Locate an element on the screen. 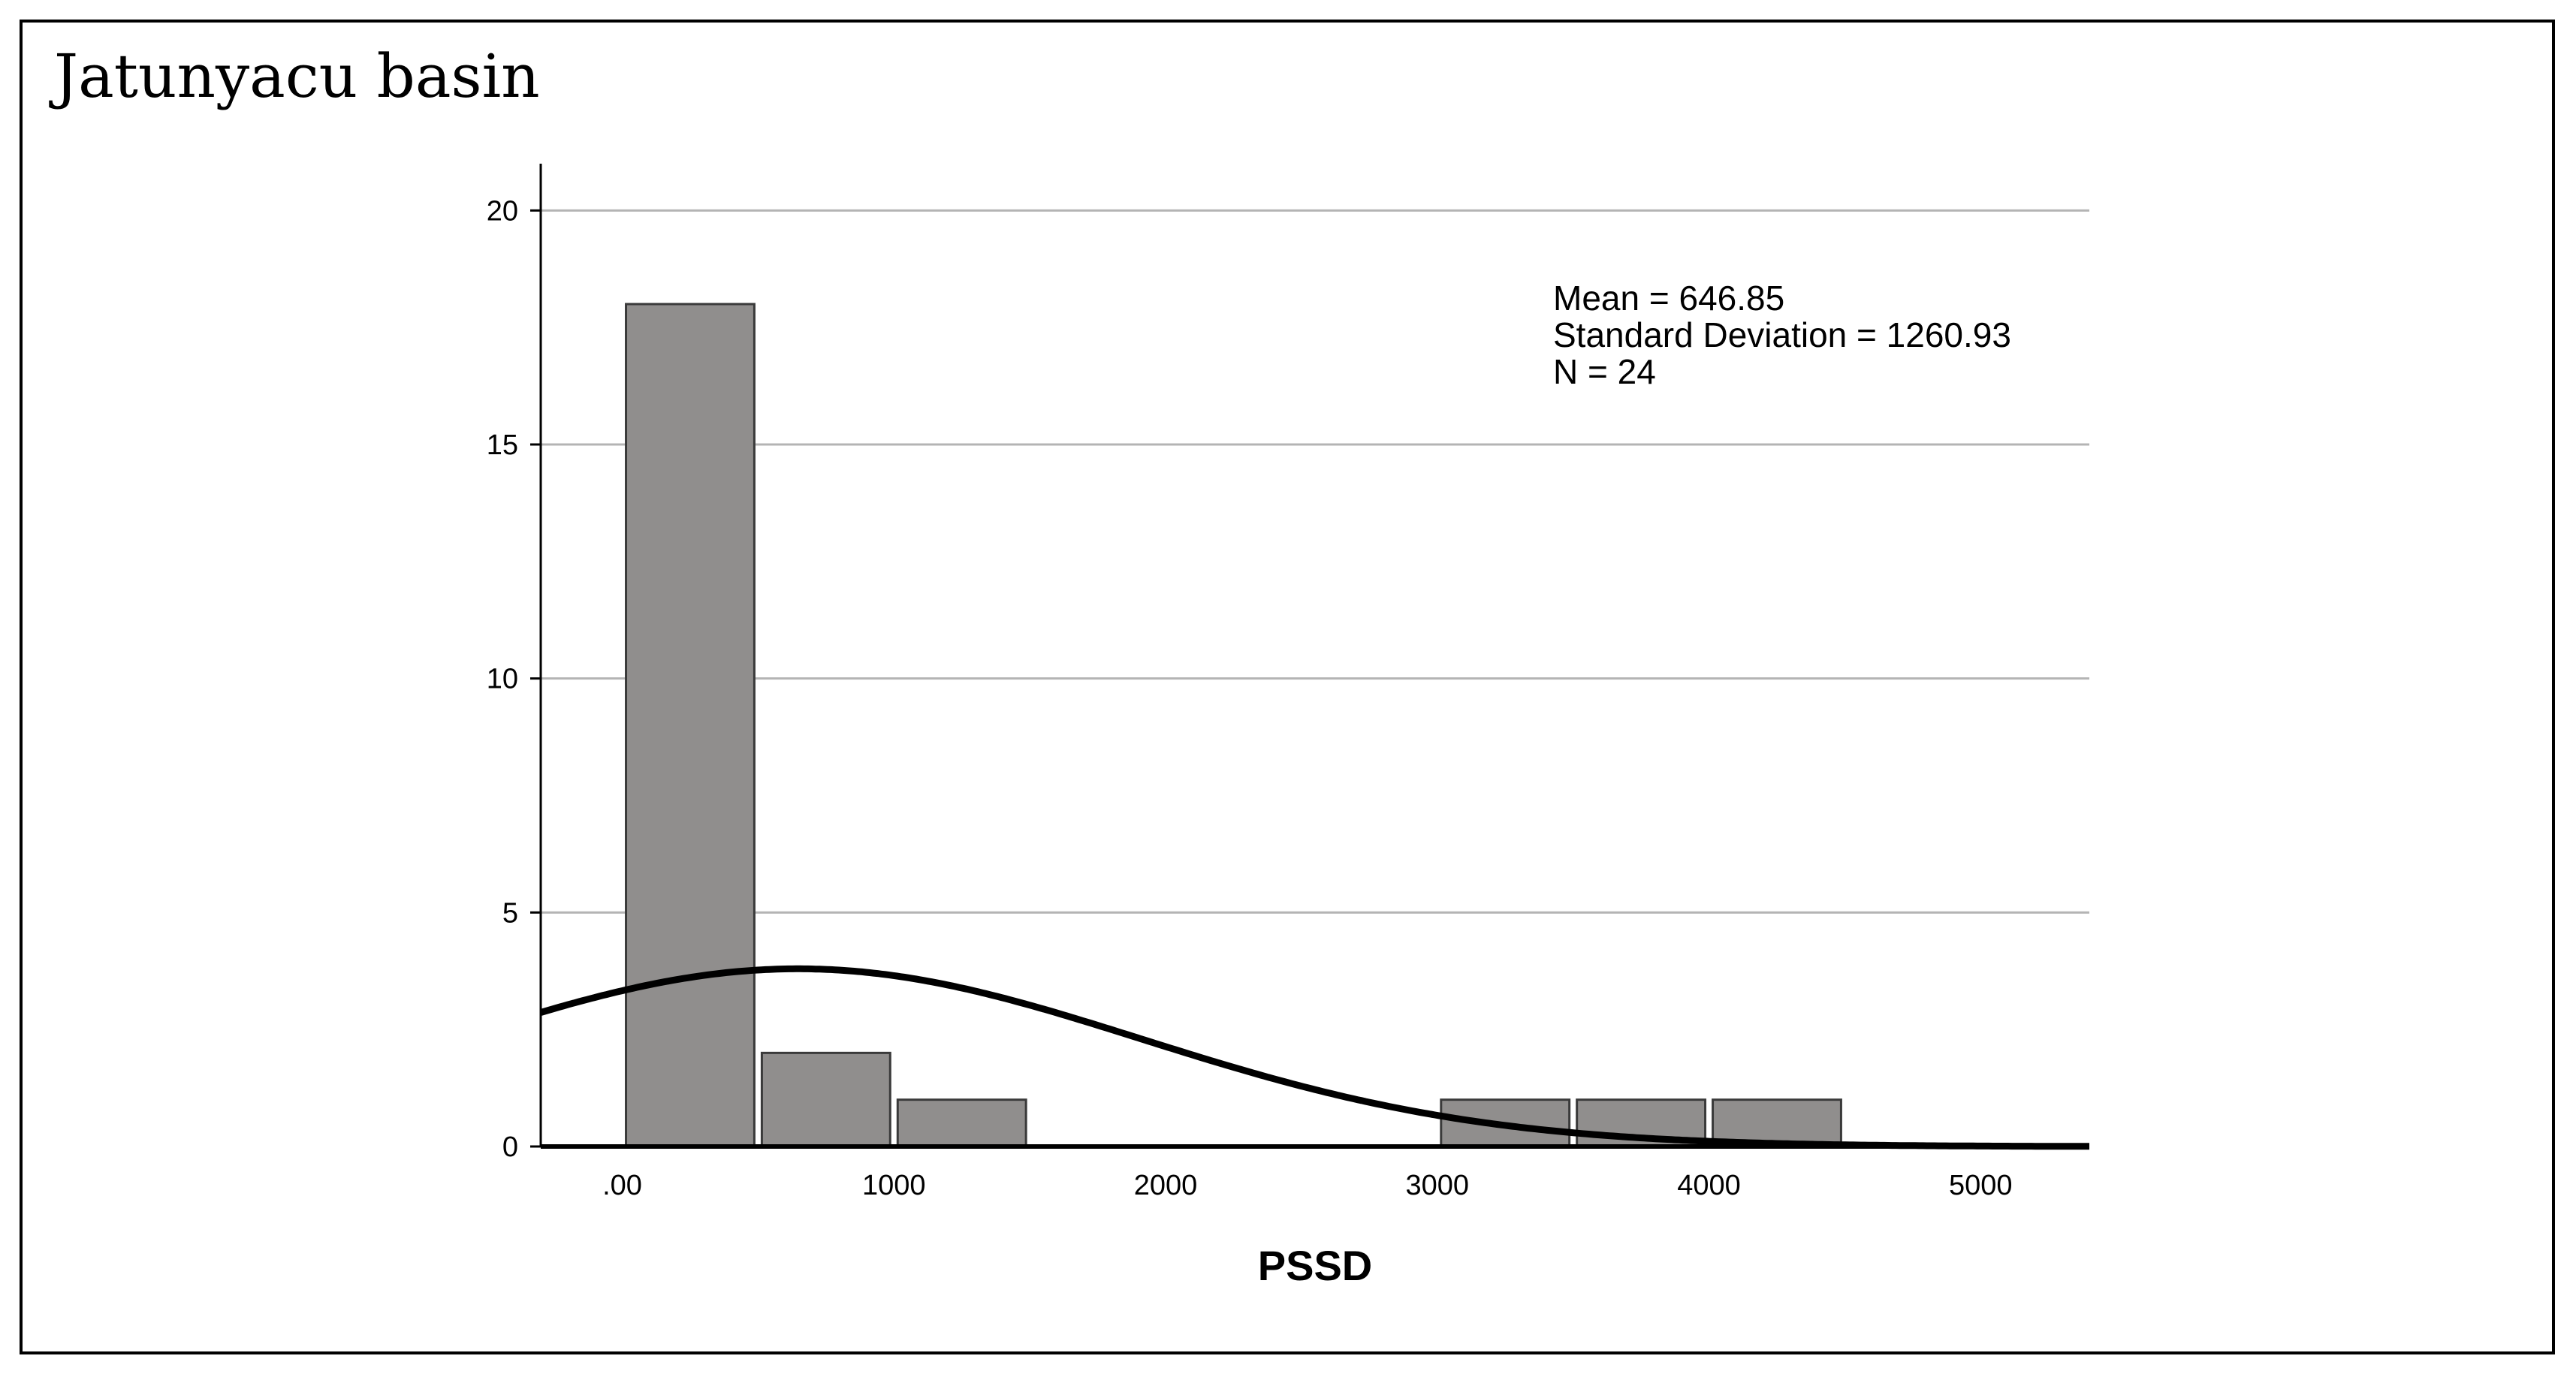  x-tick-label: 1000 is located at coordinates (894, 1185).